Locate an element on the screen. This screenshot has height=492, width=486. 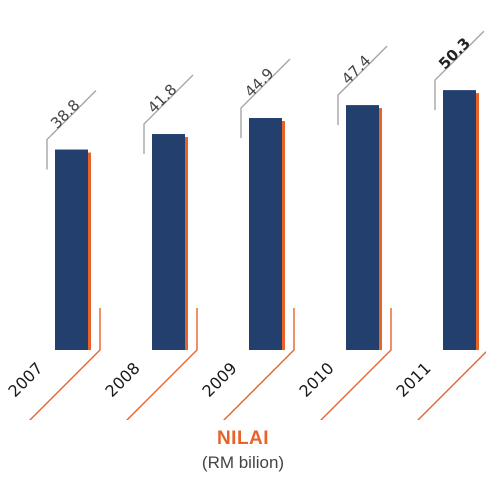
value-label: 44.9 is located at coordinates (259, 82).